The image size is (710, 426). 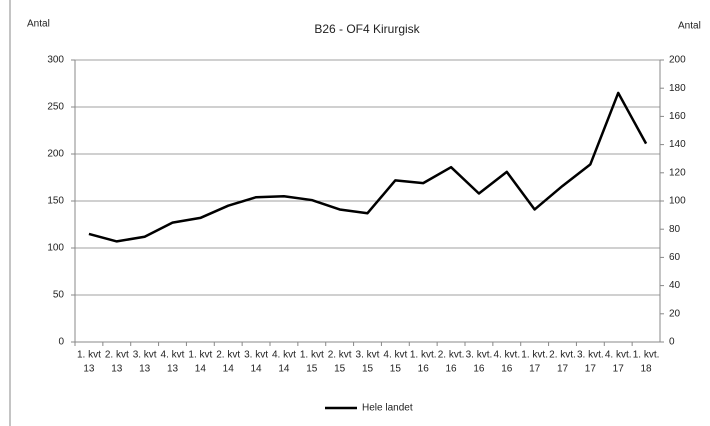 What do you see at coordinates (675, 257) in the screenshot?
I see `y2-tick-label: 60` at bounding box center [675, 257].